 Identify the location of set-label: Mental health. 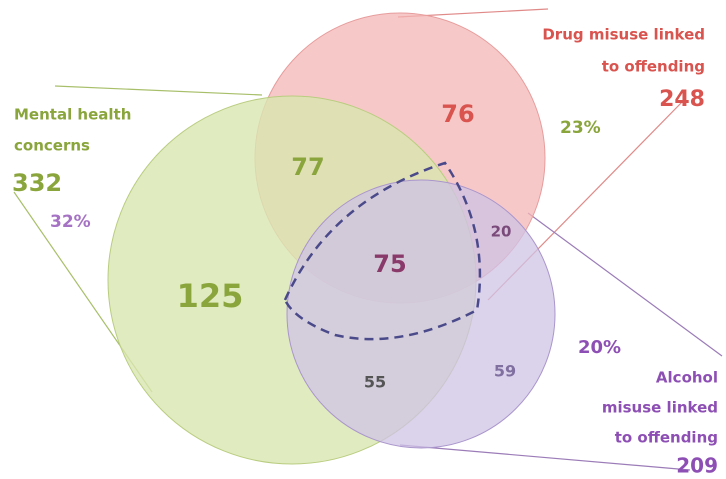
(72, 115).